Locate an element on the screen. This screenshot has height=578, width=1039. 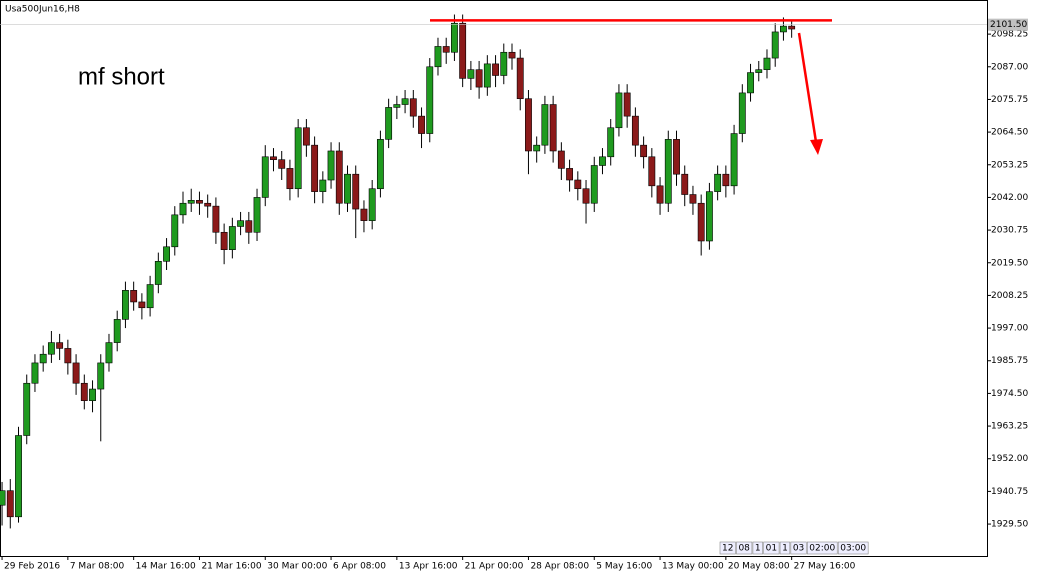
x-tick-label: 13 May 00:00 is located at coordinates (693, 567).